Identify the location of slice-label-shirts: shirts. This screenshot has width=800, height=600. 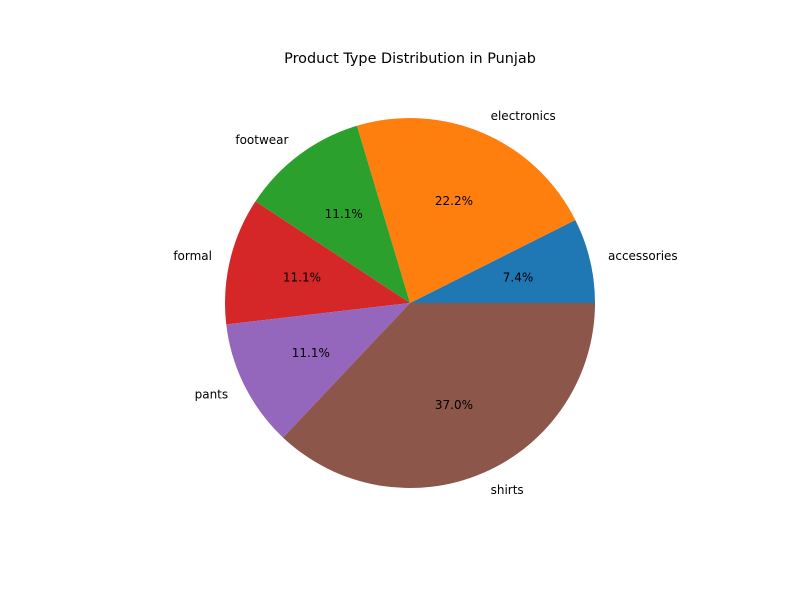
(507, 490).